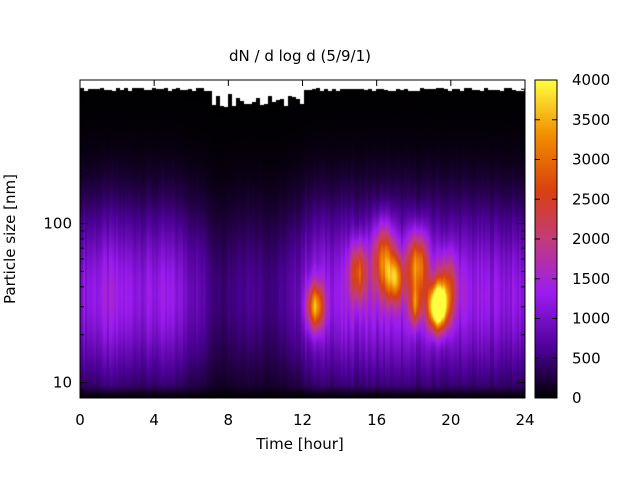  I want to click on colorbar-tick-label: 4000, so click(591, 80).